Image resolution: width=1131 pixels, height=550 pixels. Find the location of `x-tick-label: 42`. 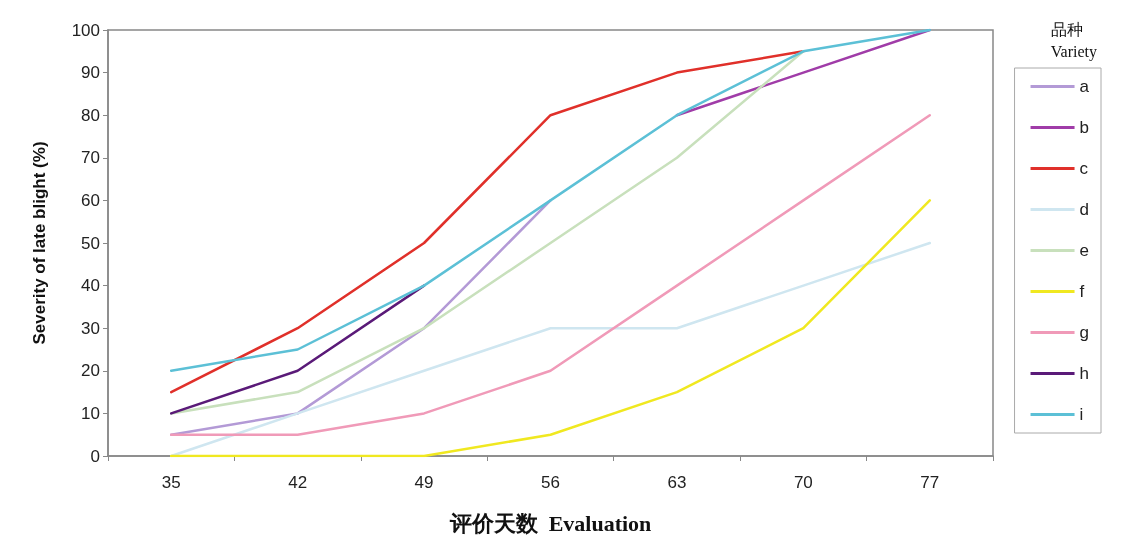

x-tick-label: 42 is located at coordinates (298, 482).